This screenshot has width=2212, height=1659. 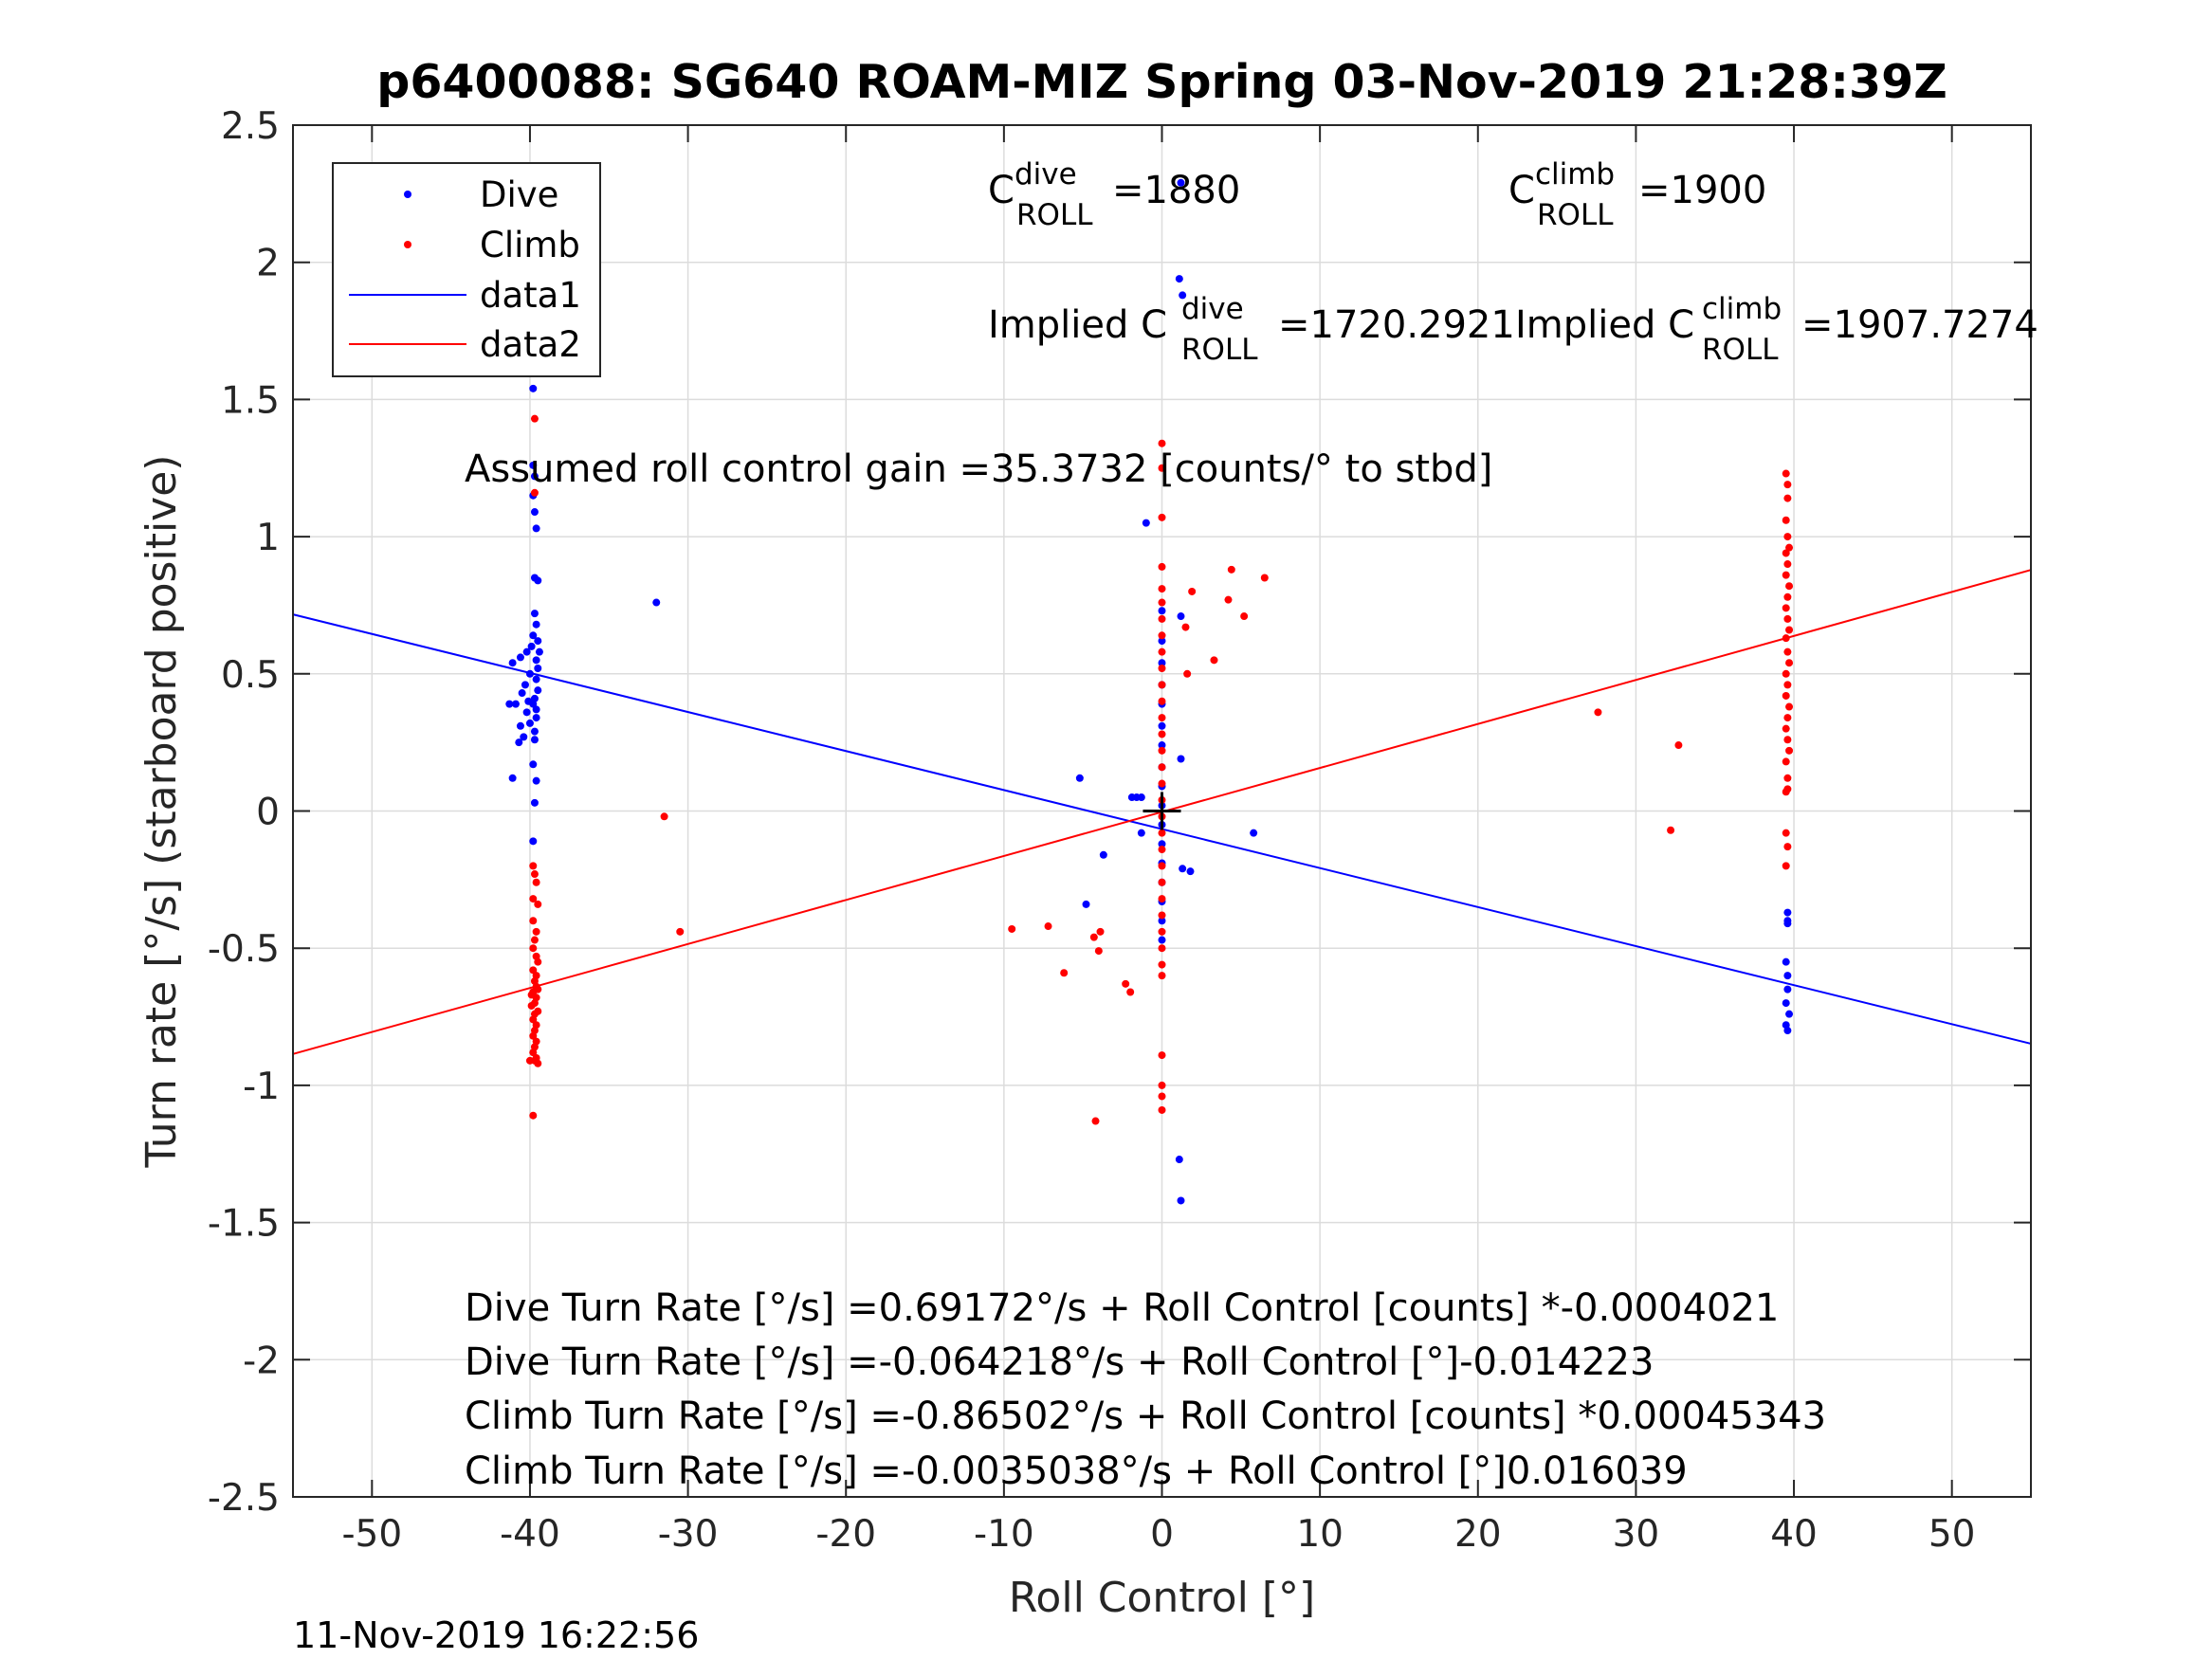 I want to click on y-tick-label: -1.5, so click(x=244, y=1224).